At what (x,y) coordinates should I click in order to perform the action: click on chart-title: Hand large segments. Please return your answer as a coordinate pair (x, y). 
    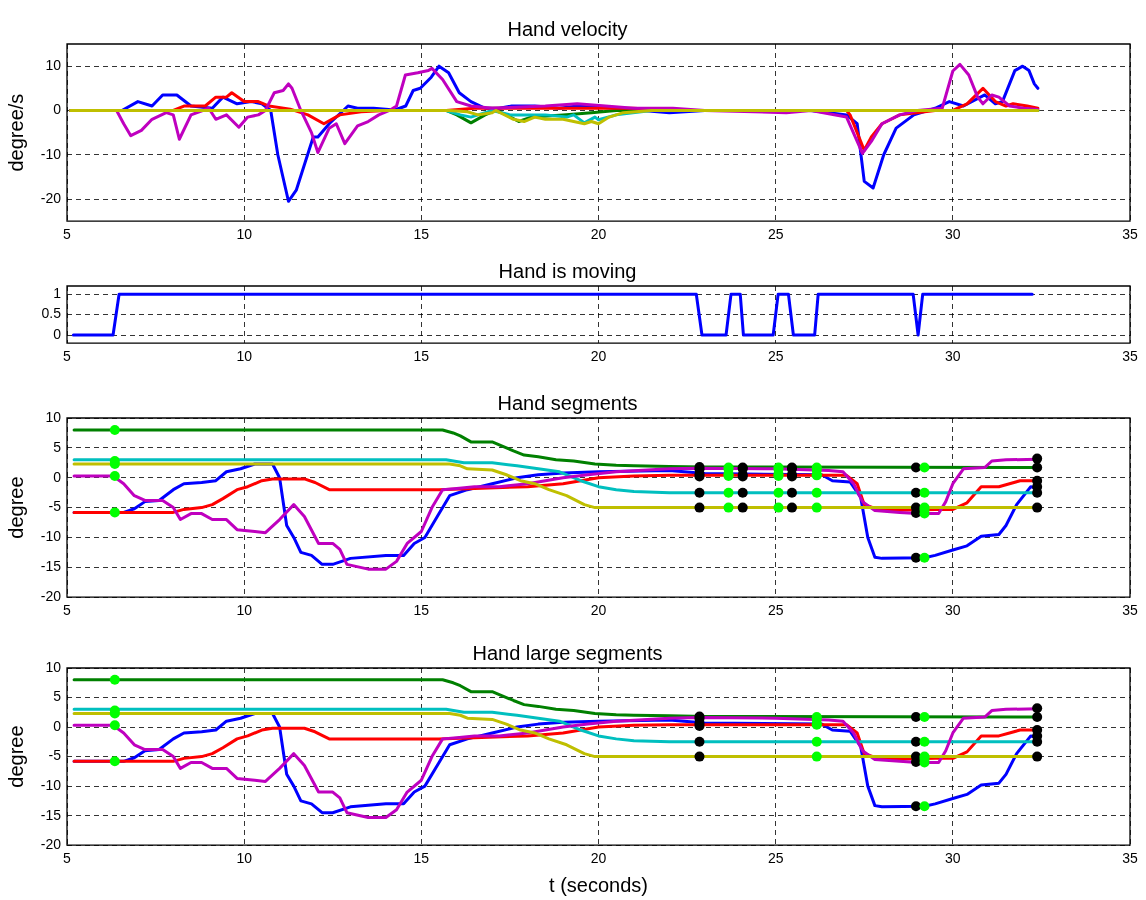
    Looking at the image, I should click on (567, 652).